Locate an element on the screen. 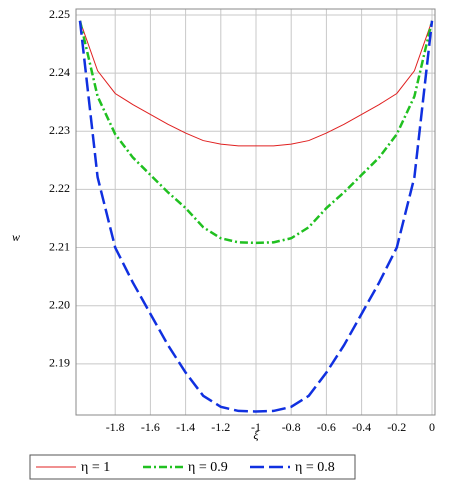  legend-box is located at coordinates (192, 467).